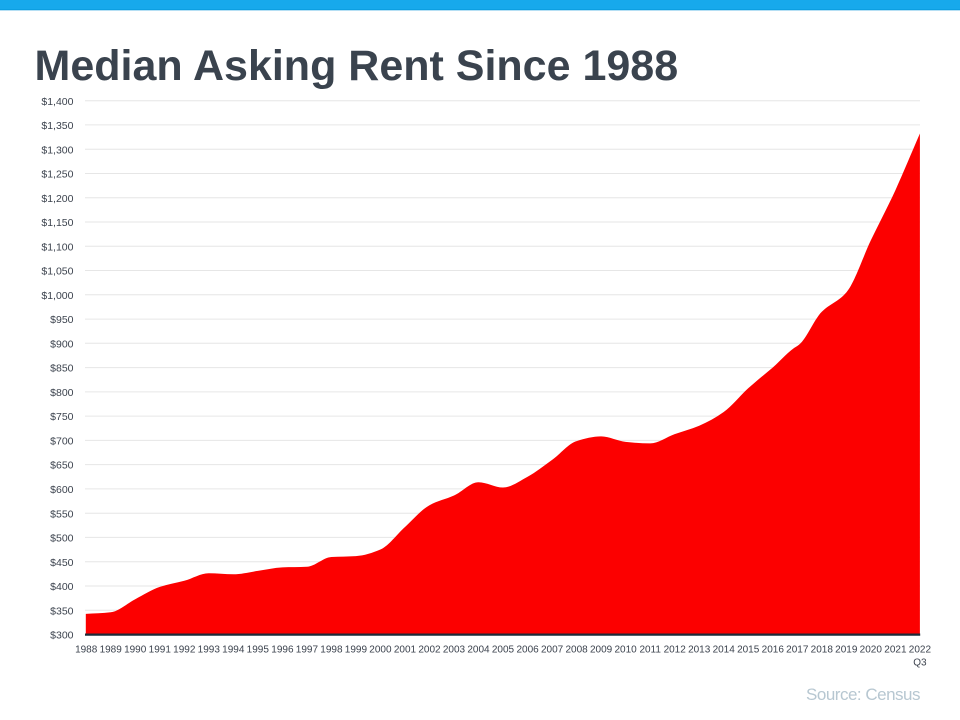 Image resolution: width=960 pixels, height=720 pixels. I want to click on svg-text: $300, so click(62, 636).